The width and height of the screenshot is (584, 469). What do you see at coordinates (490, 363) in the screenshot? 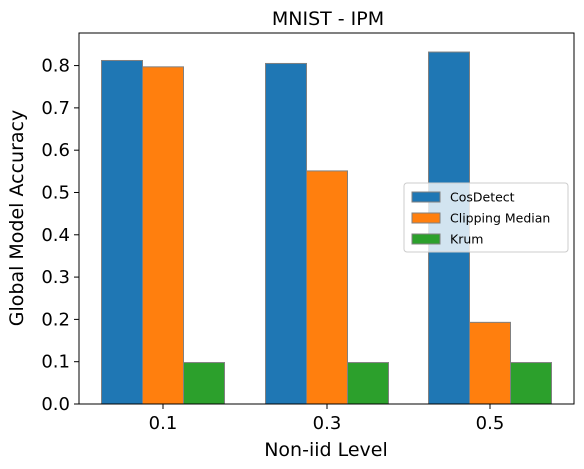
I see `bar-clipping-median-0.5` at bounding box center [490, 363].